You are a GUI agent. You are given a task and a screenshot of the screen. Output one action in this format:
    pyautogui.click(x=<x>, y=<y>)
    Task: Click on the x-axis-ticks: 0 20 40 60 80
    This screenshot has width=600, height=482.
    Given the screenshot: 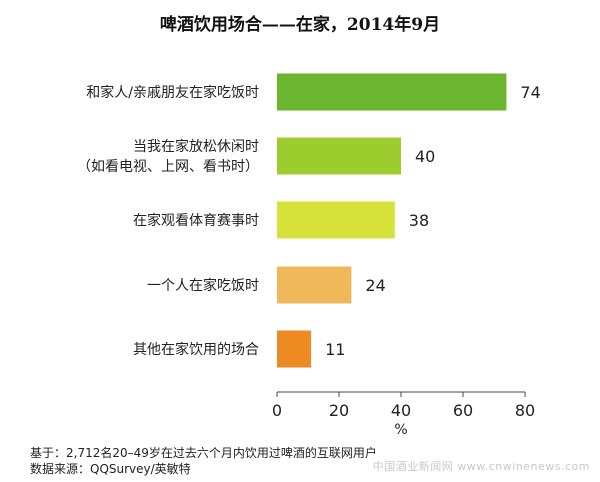 What is the action you would take?
    pyautogui.click(x=403, y=406)
    